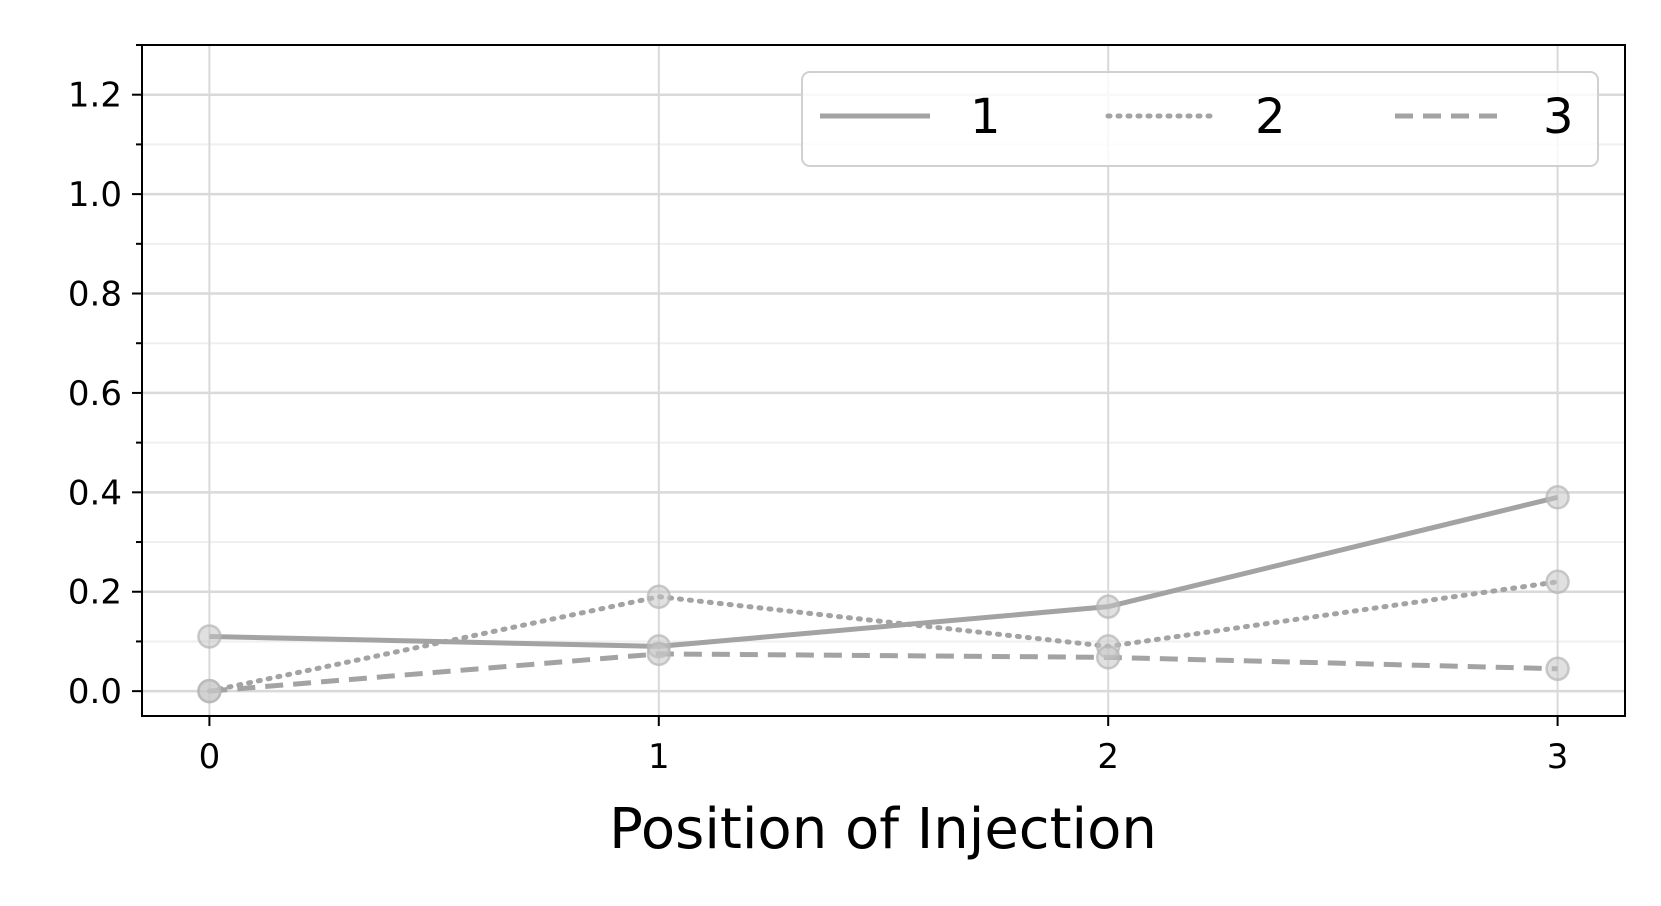  I want to click on legend-box, so click(1200, 119).